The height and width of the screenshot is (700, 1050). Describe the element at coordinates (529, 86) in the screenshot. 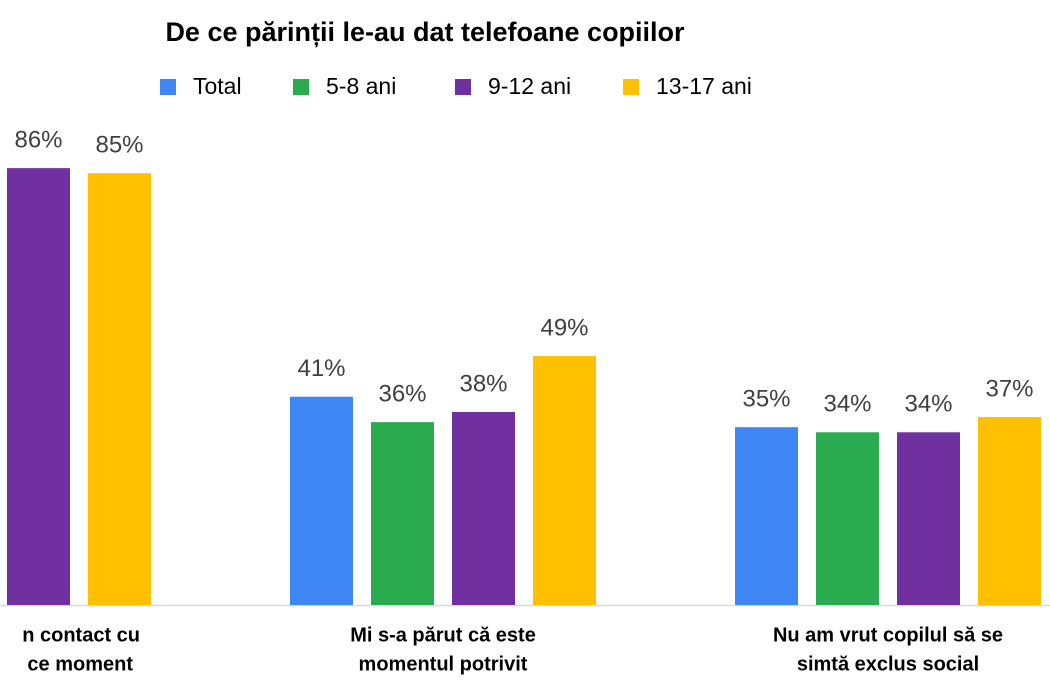

I see `legend-label: 9-12 ani` at that location.